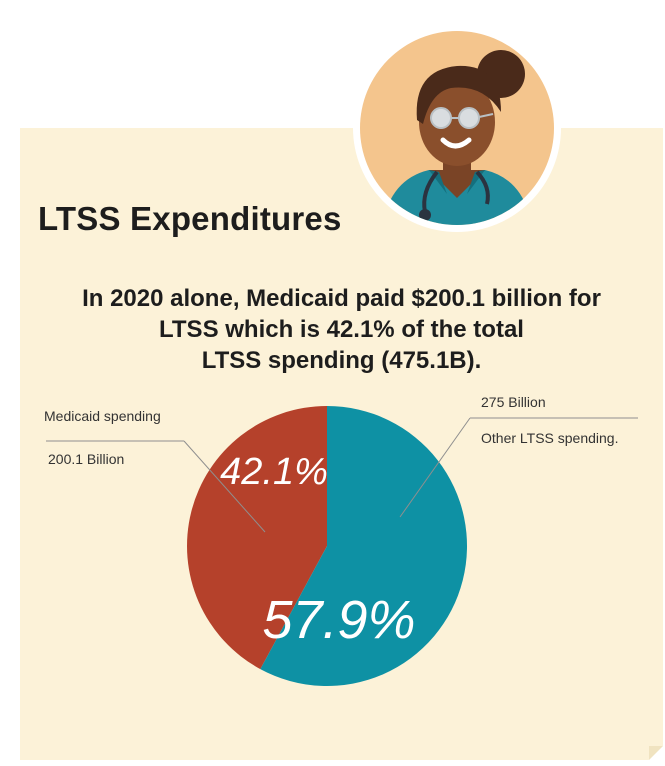  I want to click on legend-amount-medicaid: 200.1 Billion, so click(86, 459).